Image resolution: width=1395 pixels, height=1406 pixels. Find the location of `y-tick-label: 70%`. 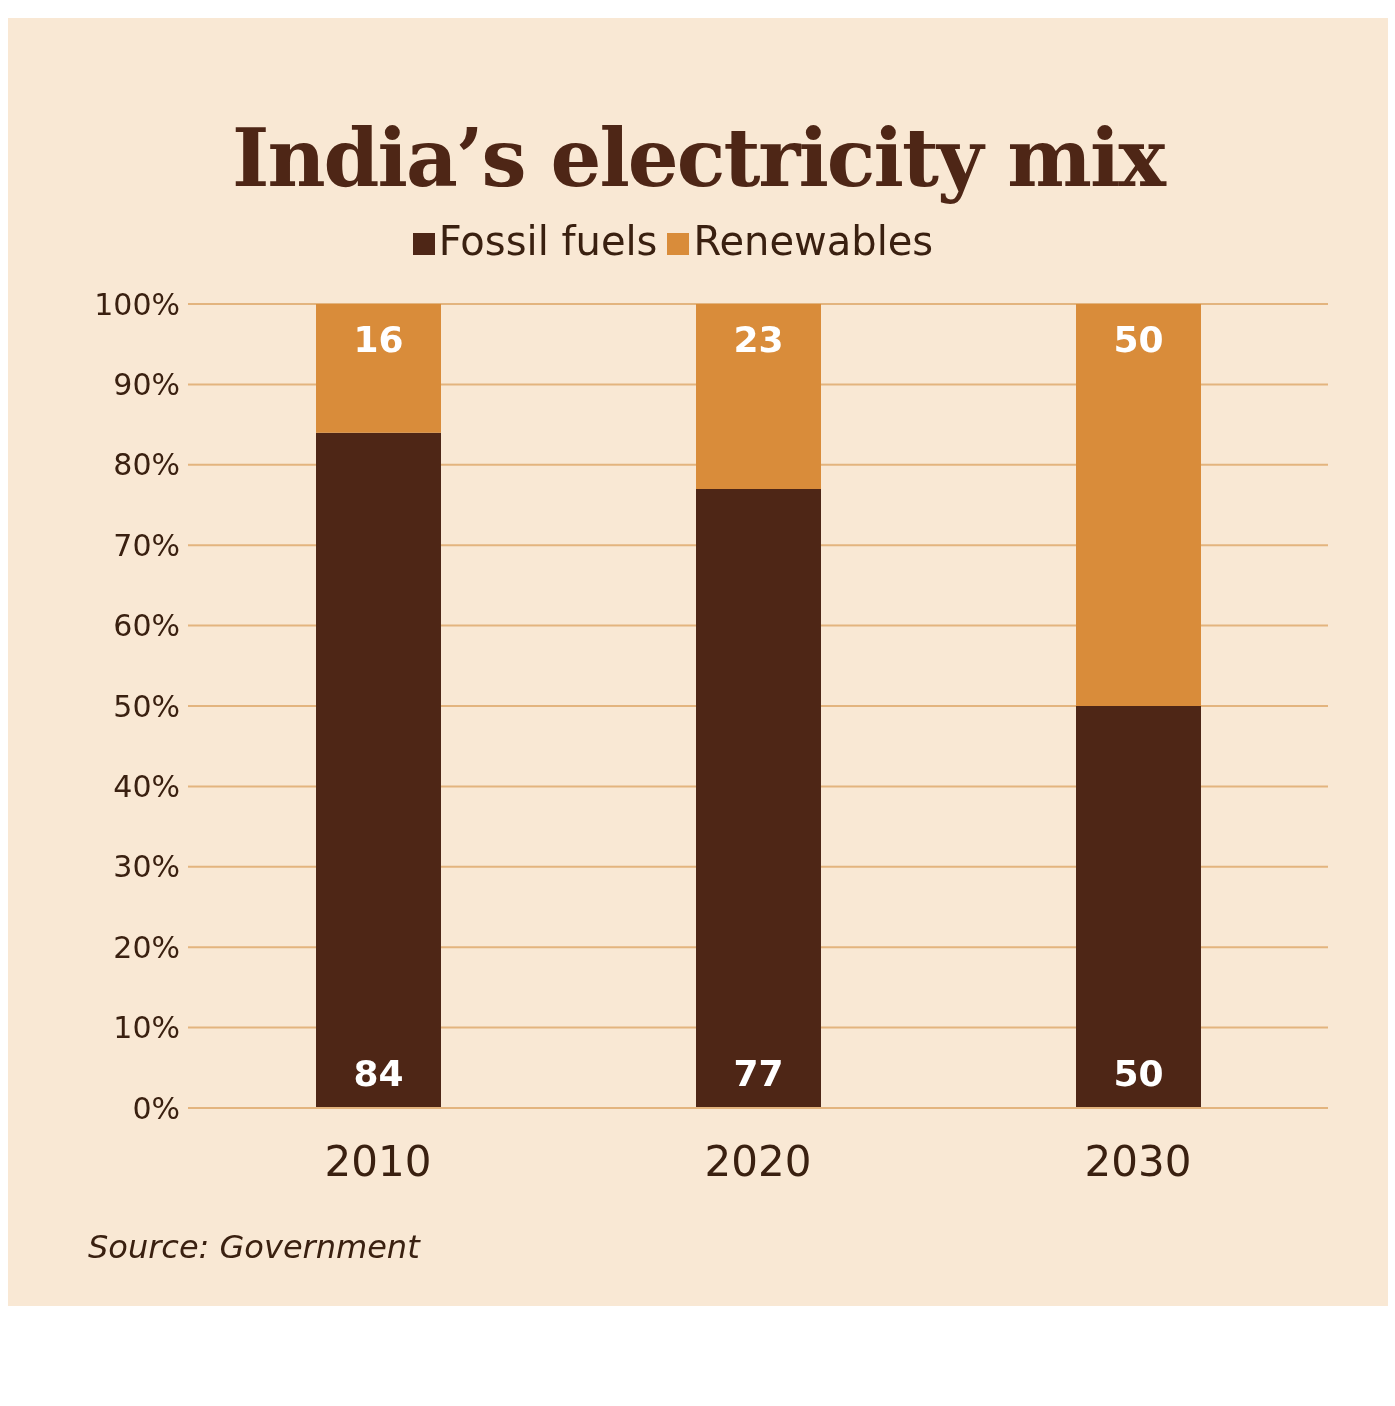

y-tick-label: 70% is located at coordinates (146, 545).